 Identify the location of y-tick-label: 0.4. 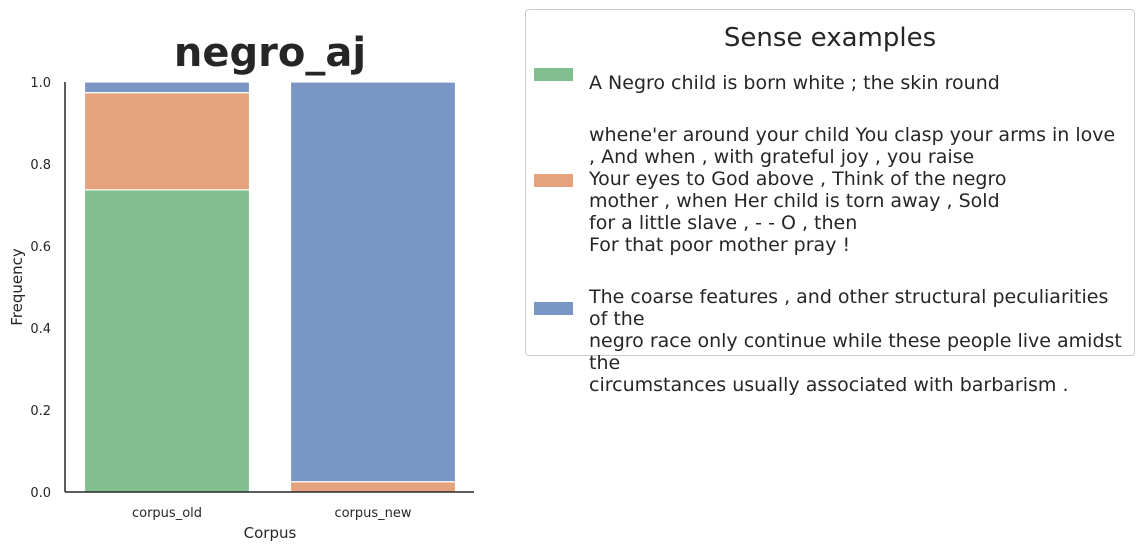
(40, 329).